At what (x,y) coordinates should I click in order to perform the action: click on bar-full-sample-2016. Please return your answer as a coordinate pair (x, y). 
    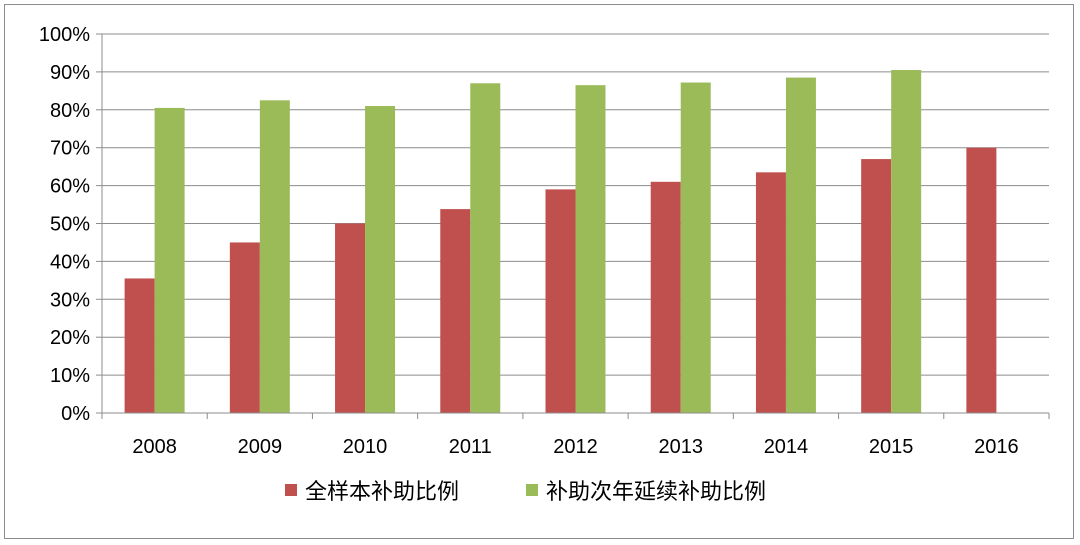
    Looking at the image, I should click on (981, 280).